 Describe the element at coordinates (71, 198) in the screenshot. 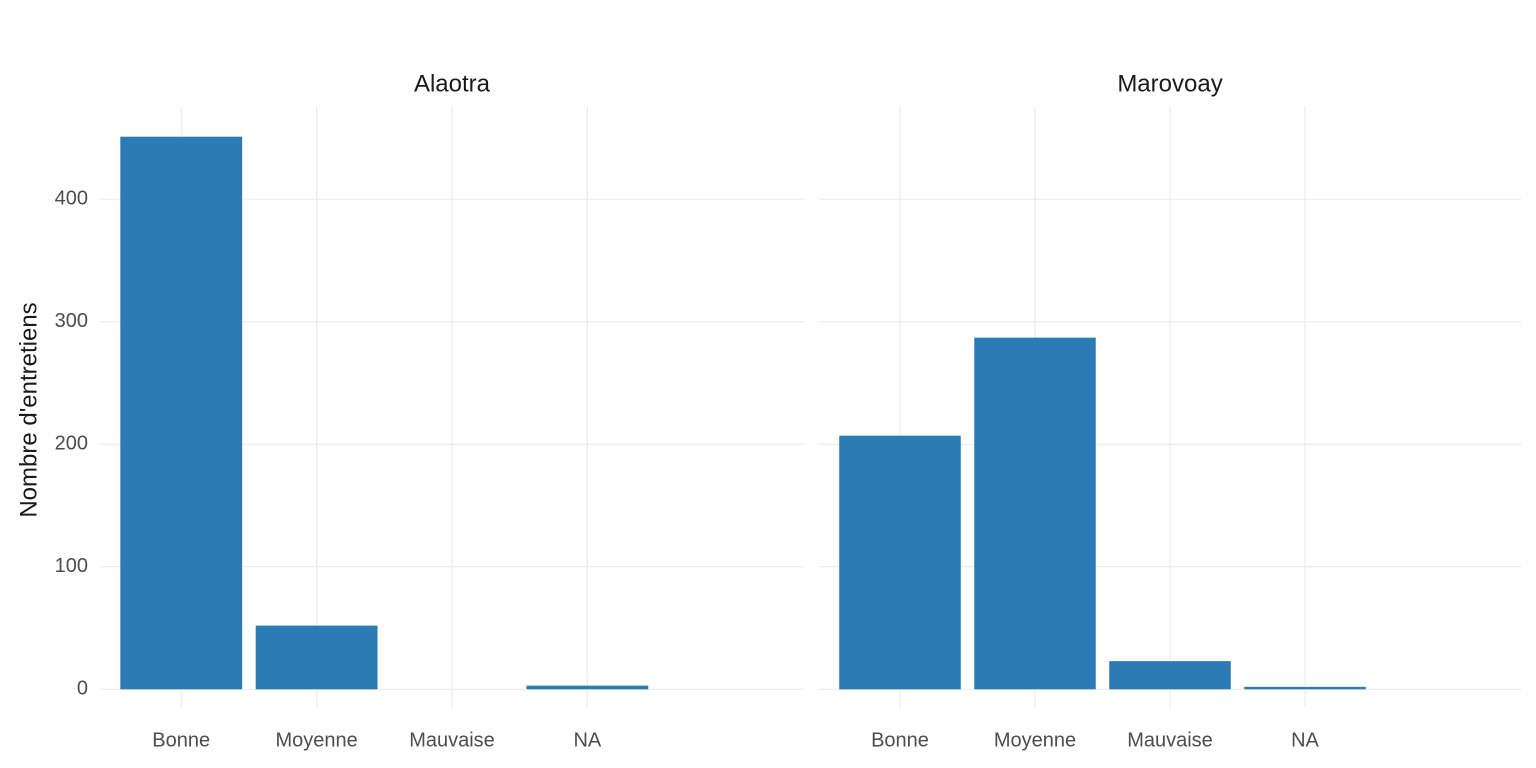

I see `y-tick-label: 400` at that location.